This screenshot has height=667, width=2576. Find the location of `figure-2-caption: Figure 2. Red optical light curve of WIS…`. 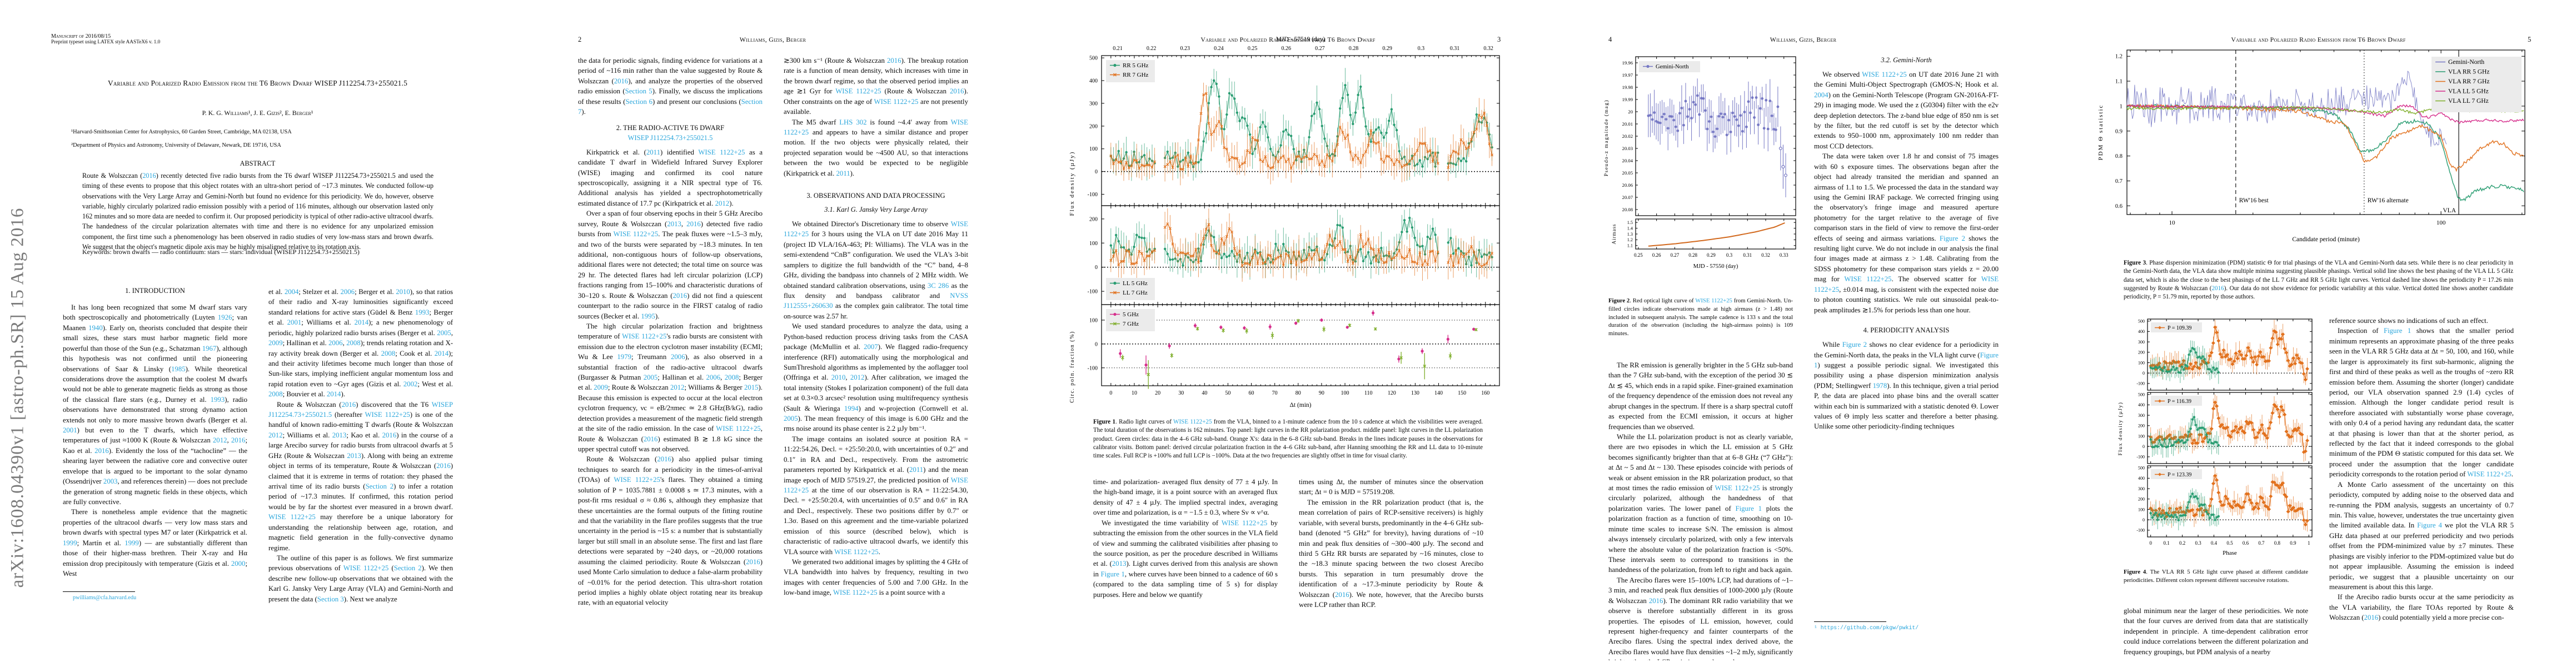

figure-2-caption: Figure 2. Red optical light curve of WIS… is located at coordinates (1700, 317).